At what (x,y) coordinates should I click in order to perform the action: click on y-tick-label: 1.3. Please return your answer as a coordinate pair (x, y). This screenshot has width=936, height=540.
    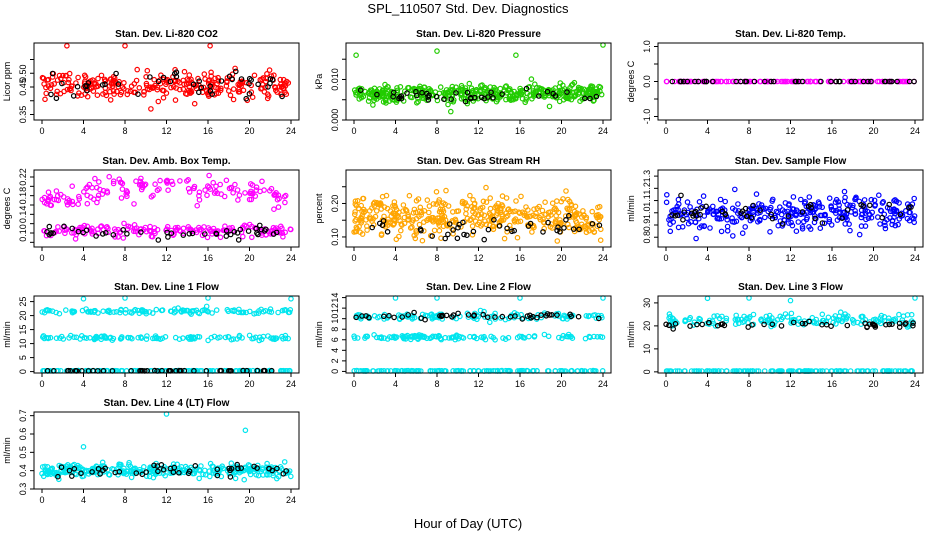
    Looking at the image, I should click on (647, 176).